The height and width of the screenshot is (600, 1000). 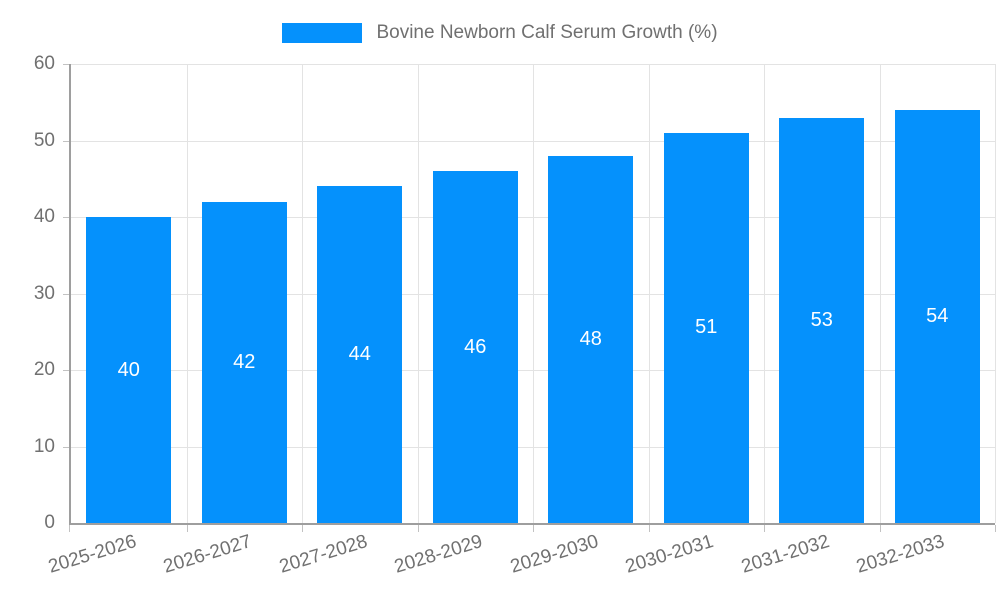 What do you see at coordinates (44, 140) in the screenshot?
I see `y-axis-tick-label: 50` at bounding box center [44, 140].